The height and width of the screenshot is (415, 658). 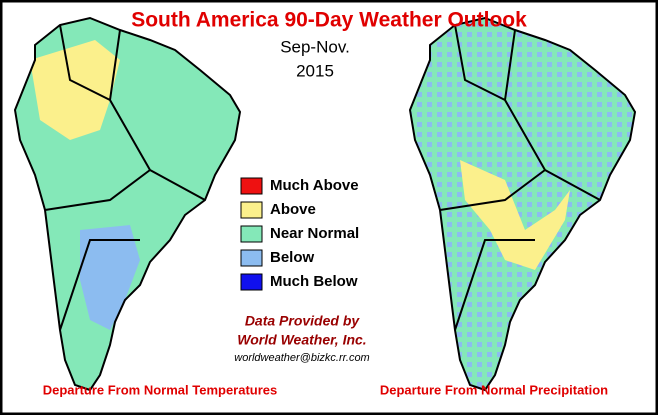 I want to click on title: South America 90-Day Weather Outlook, so click(x=329, y=20).